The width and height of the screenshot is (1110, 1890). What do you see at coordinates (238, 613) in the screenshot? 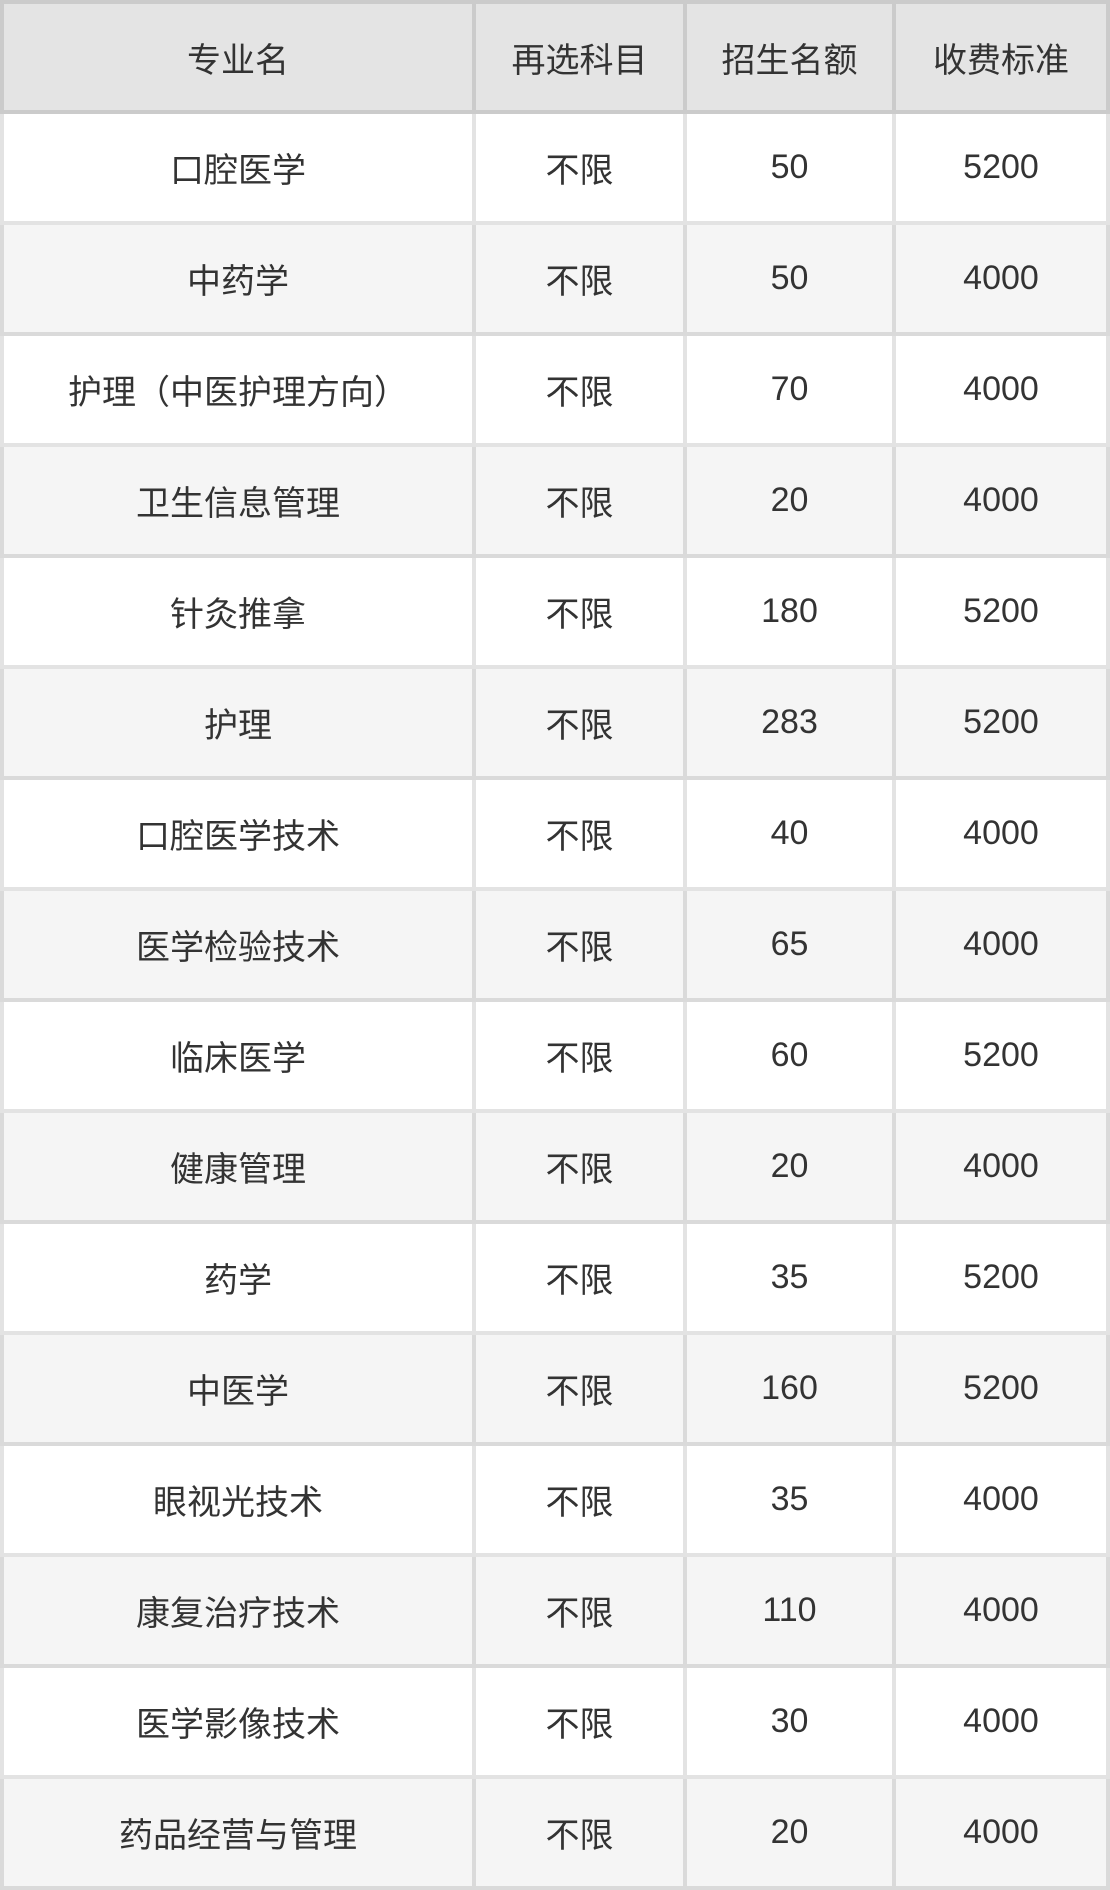
I see `major-cell: 针灸推拿` at bounding box center [238, 613].